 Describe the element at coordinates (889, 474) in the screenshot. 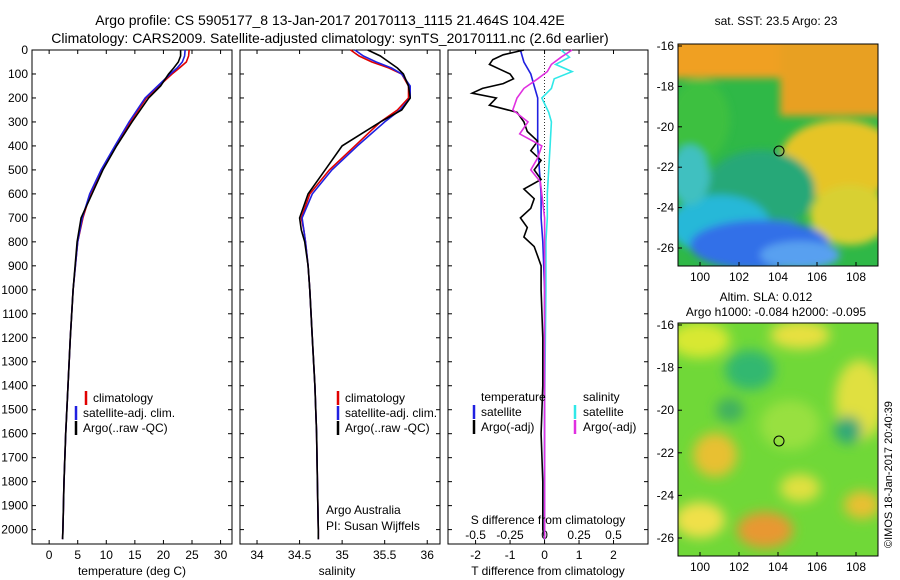

I see `imos-credit: ©IMOS 18-Jan-2017 20:40:39` at that location.